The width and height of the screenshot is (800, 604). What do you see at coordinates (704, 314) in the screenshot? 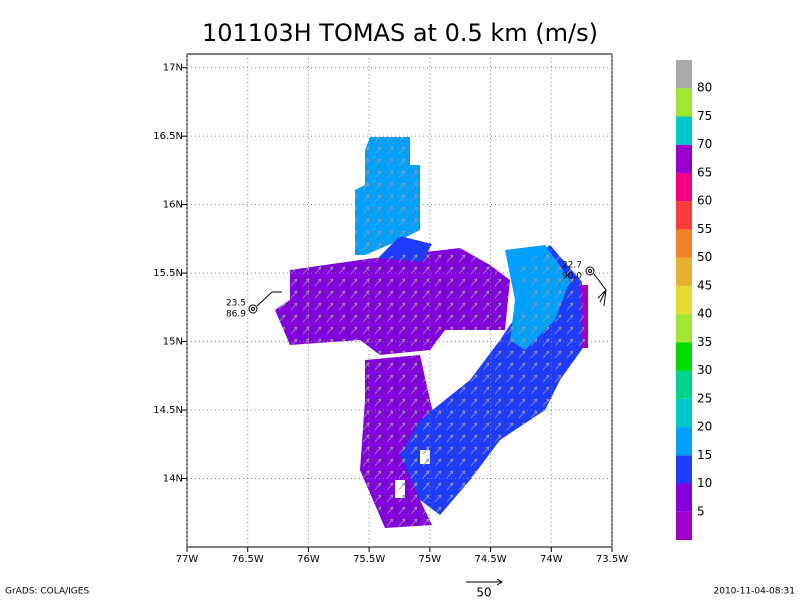
I see `colorbar-label: 40` at bounding box center [704, 314].